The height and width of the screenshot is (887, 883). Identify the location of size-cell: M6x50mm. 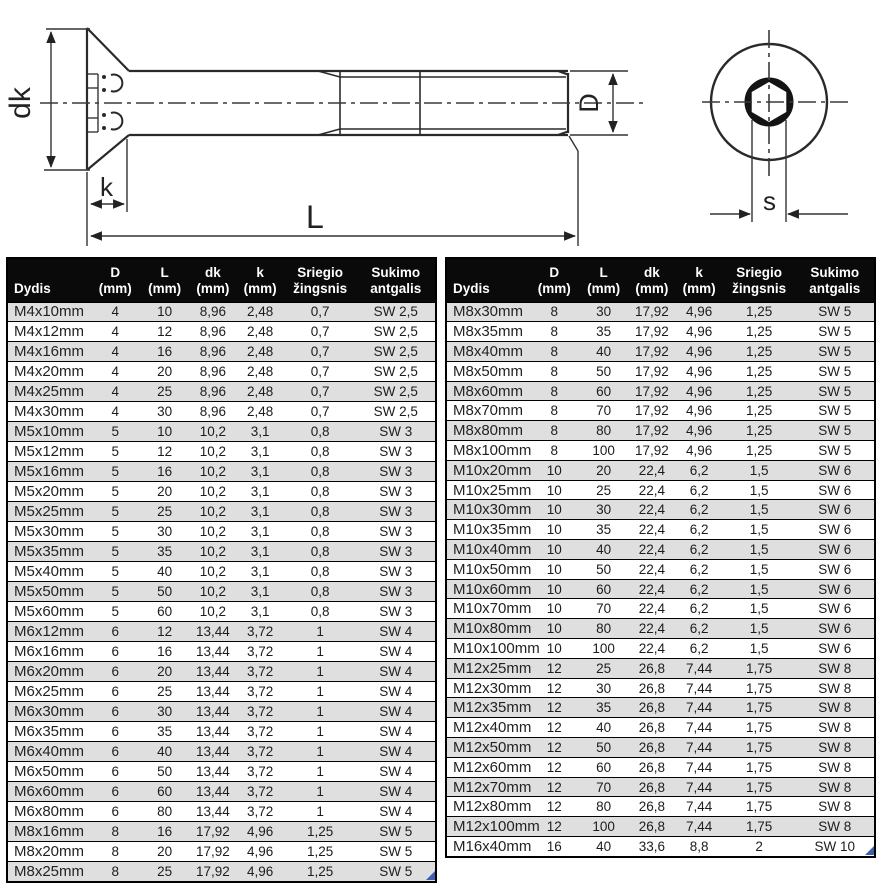
(49, 771).